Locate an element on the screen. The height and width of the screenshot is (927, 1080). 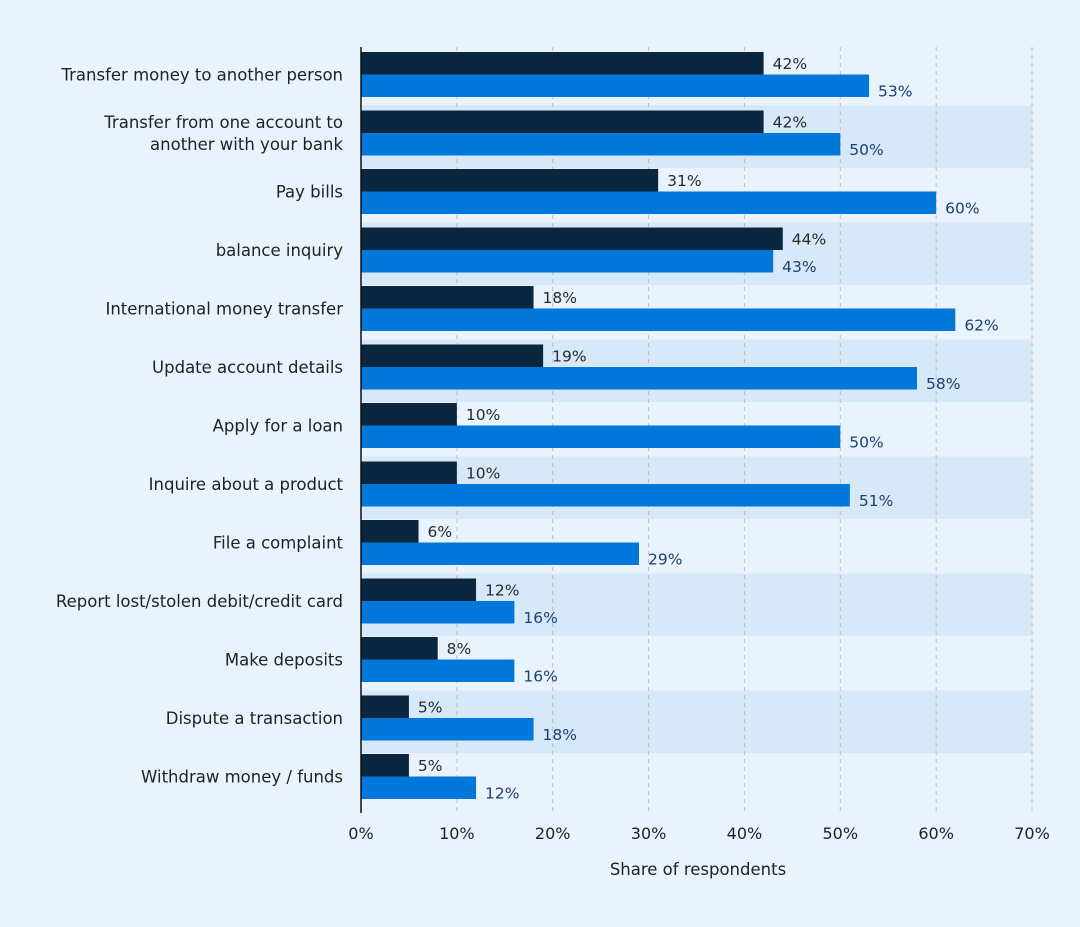
data-label: 44% is located at coordinates (809, 240).